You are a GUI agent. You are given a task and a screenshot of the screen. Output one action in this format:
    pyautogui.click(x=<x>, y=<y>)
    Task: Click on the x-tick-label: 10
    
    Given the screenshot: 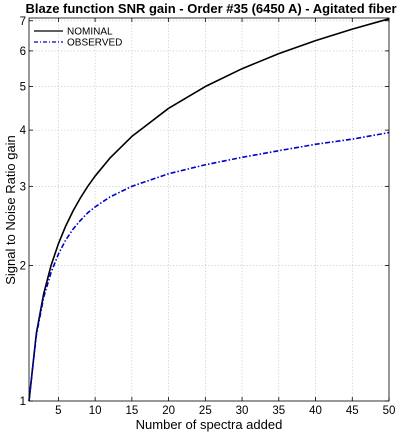 What is the action you would take?
    pyautogui.click(x=95, y=411)
    